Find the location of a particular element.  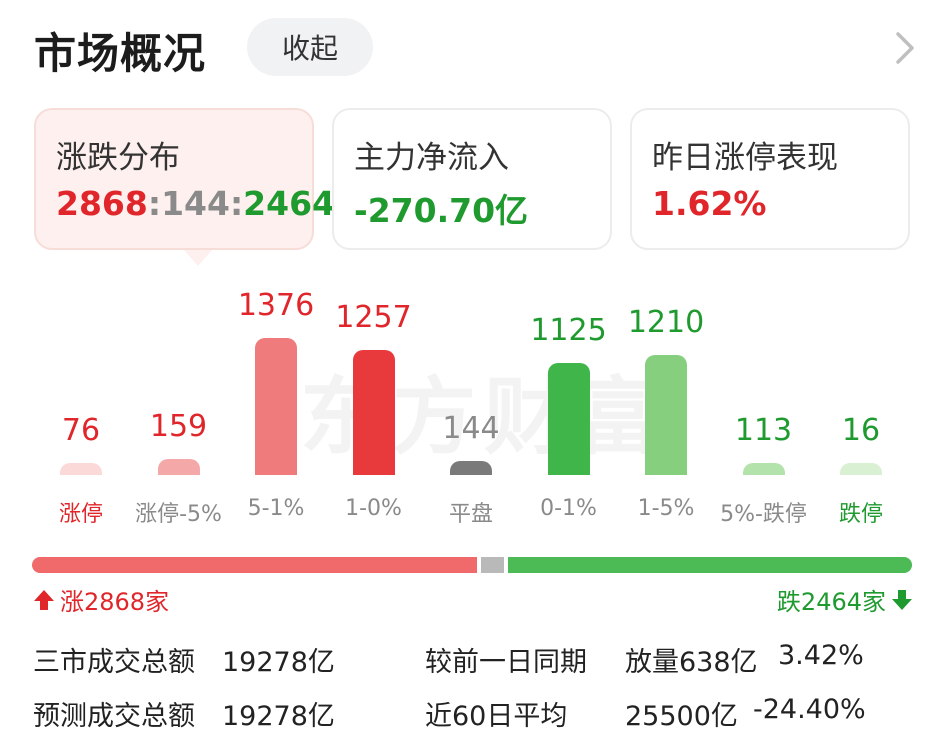

rise-fall-ratio: 2868:144:2464 is located at coordinates (195, 203).